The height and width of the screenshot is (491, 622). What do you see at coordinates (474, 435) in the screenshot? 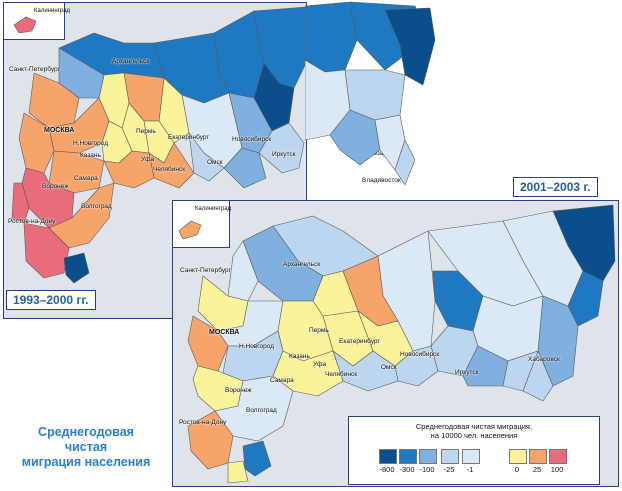
I see `legend-title-line-2: на 10000 чел. населения` at bounding box center [474, 435].